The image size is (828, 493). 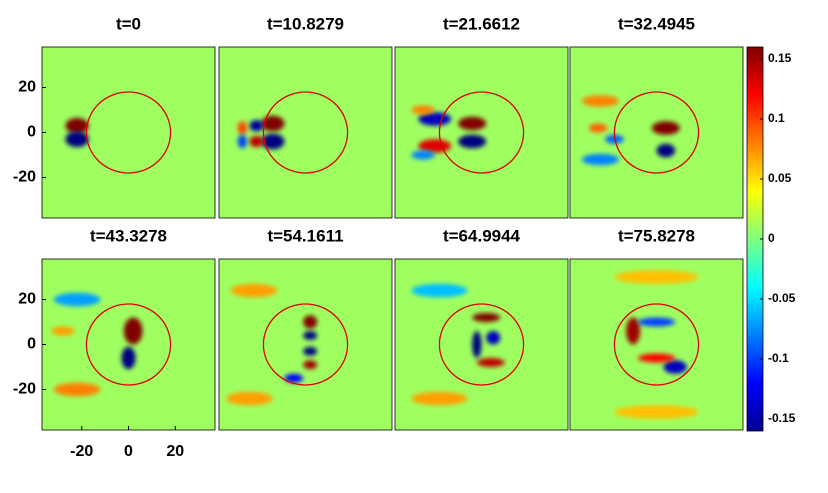 I want to click on panel-title: t=0, so click(x=128, y=23).